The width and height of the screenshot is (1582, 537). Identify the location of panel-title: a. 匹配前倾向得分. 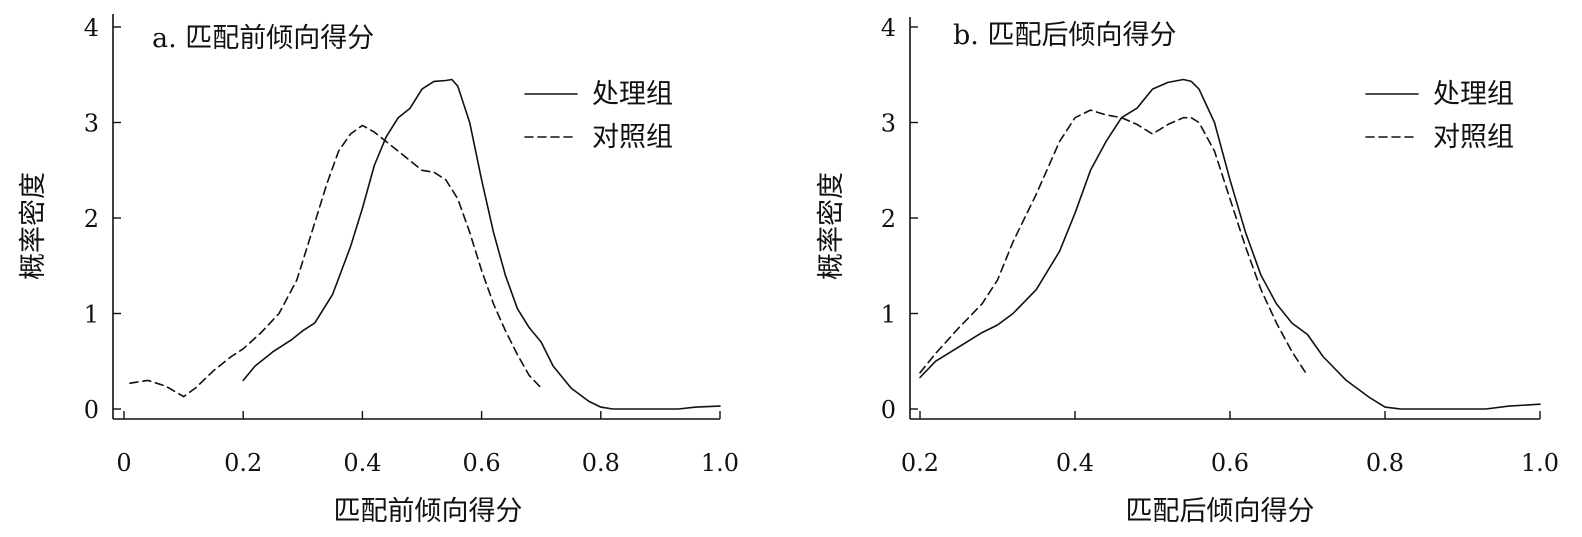
(263, 38).